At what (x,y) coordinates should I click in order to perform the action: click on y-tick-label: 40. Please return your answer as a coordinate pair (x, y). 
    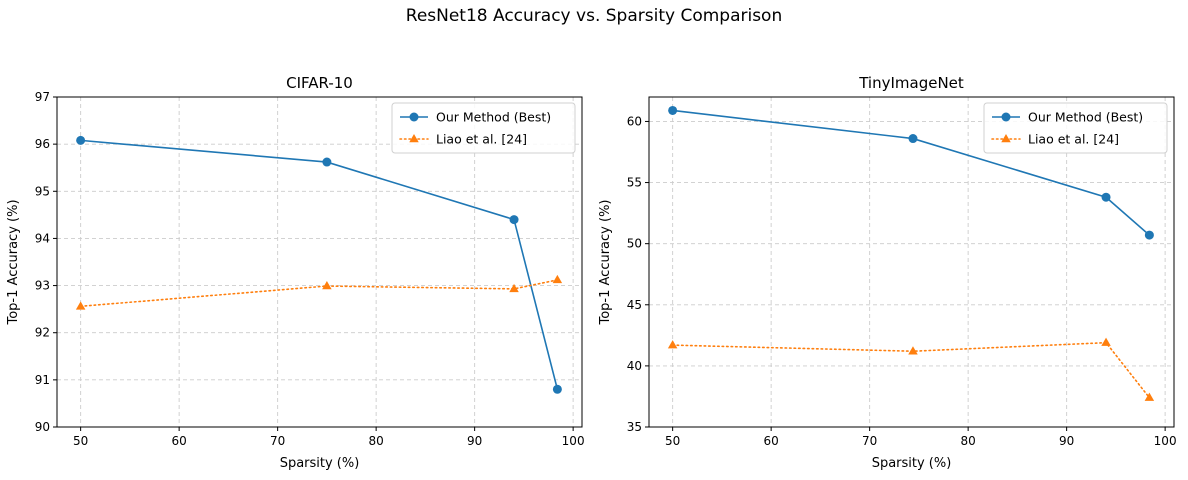
    Looking at the image, I should click on (634, 366).